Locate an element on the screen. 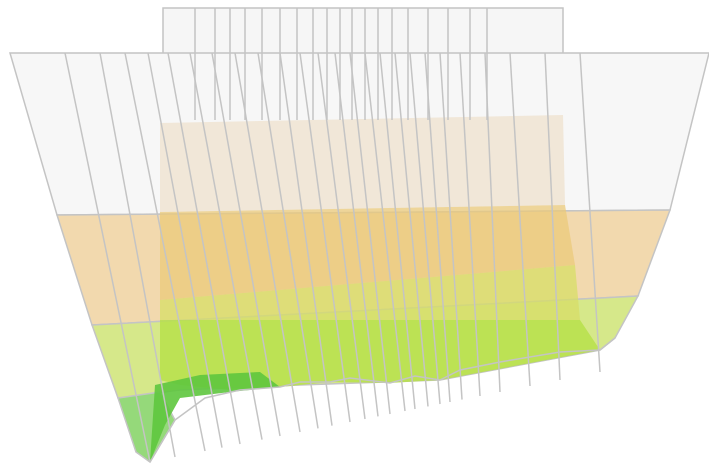  inner-green is located at coordinates (380, 355).